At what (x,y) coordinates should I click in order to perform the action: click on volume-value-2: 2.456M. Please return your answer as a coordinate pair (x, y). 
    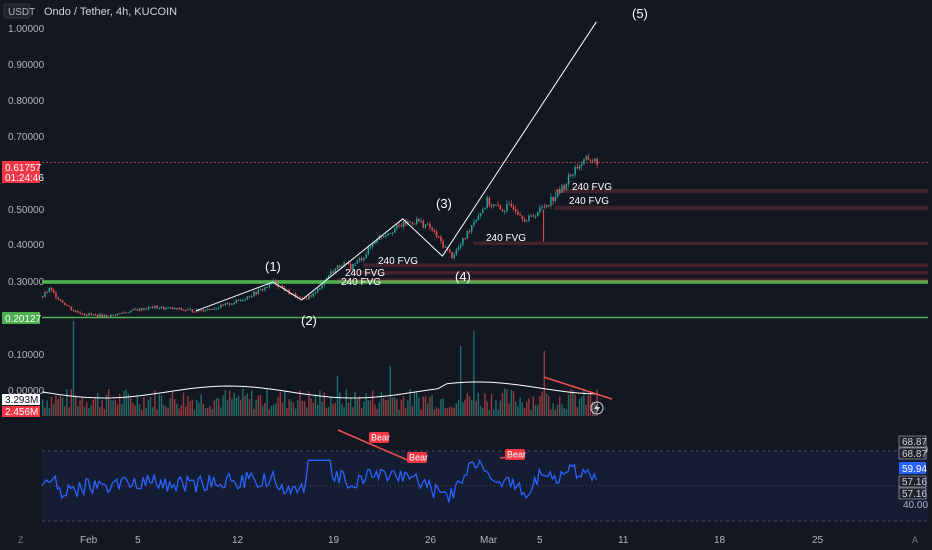
    Looking at the image, I should click on (21, 412).